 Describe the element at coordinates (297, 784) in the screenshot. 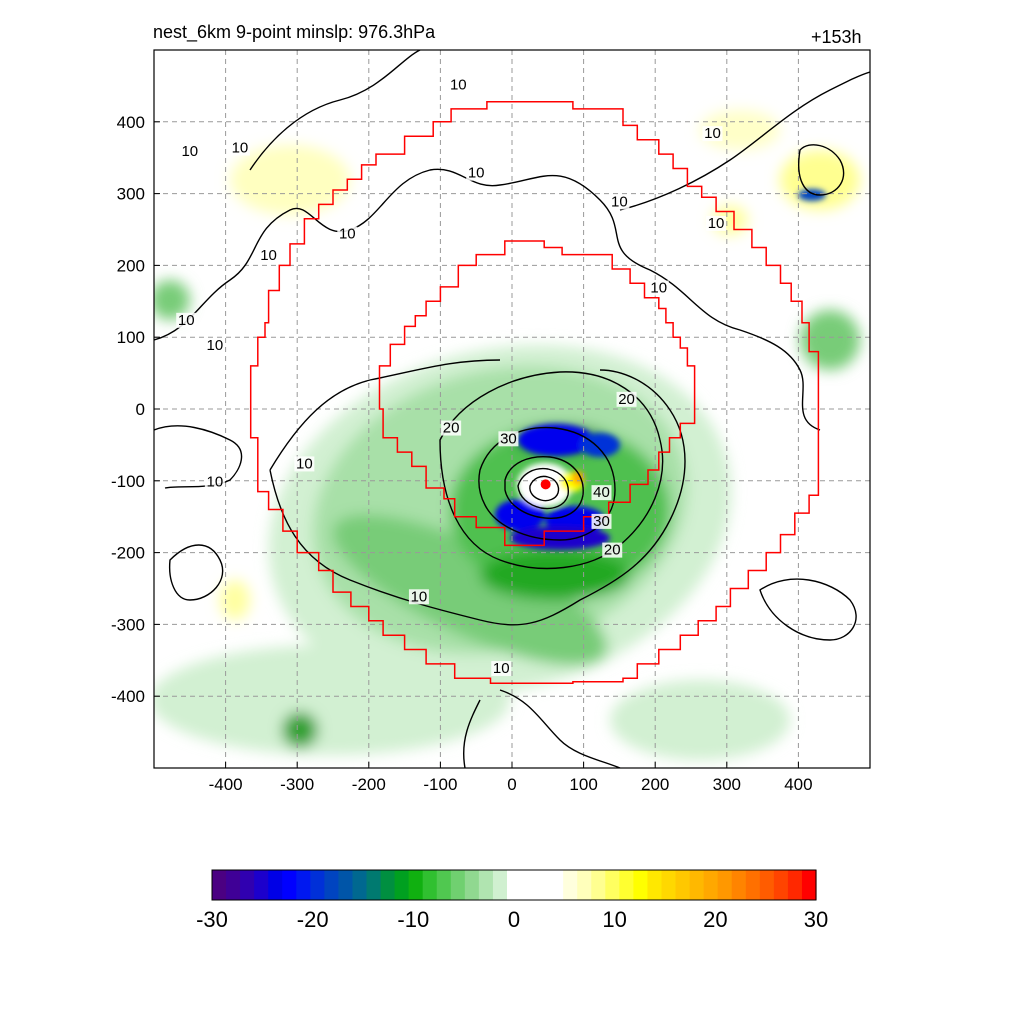

I see `x-tick-label: -300` at that location.